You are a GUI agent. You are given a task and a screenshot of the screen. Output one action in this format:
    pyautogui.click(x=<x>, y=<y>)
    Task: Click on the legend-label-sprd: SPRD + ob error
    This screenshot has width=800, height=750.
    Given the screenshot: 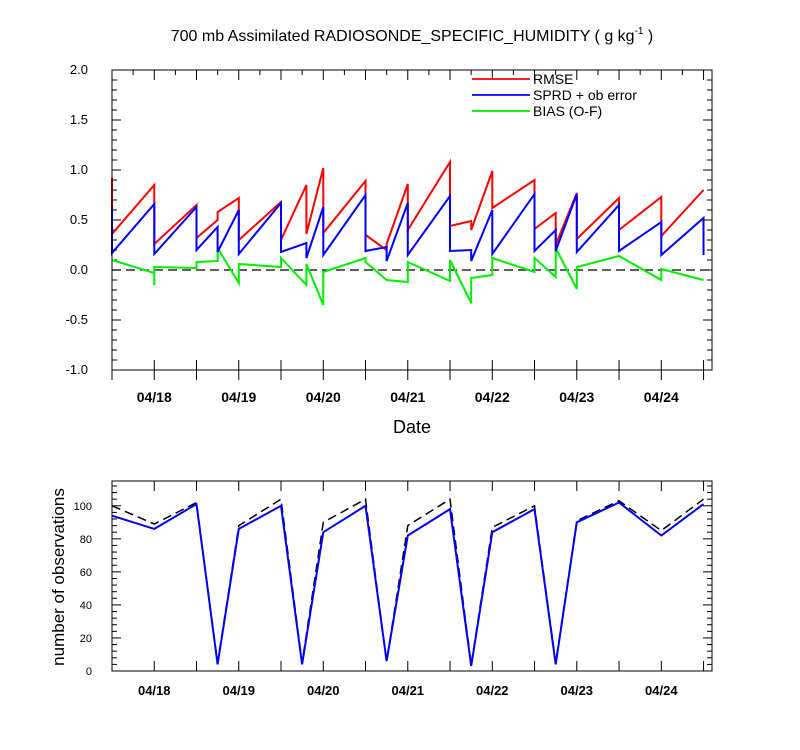 What is the action you would take?
    pyautogui.click(x=585, y=95)
    